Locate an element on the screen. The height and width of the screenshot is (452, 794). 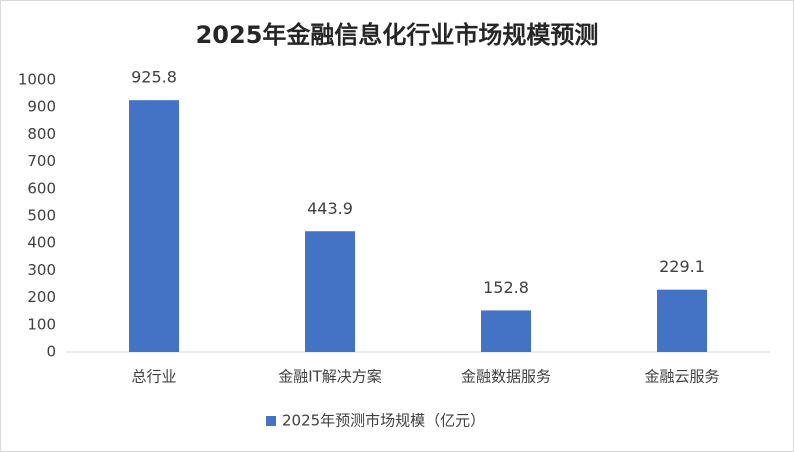
x-tick-label: 总行业 is located at coordinates (153, 377).